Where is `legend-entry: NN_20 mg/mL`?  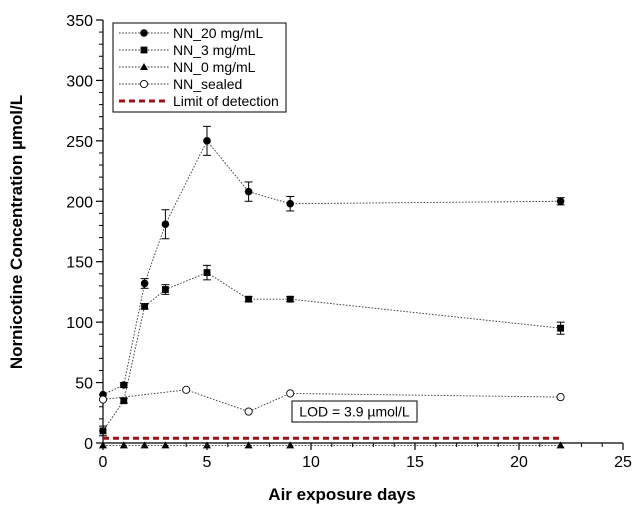 legend-entry: NN_20 mg/mL is located at coordinates (218, 33).